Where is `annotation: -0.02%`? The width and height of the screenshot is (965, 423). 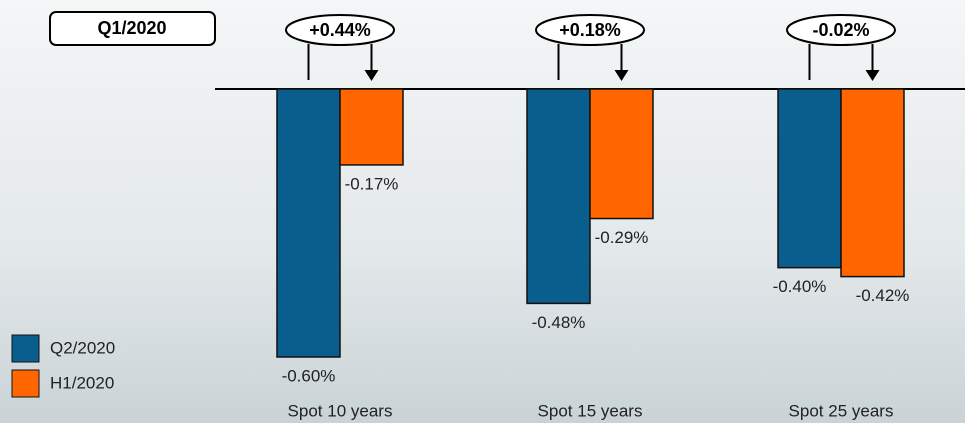 annotation: -0.02% is located at coordinates (840, 30).